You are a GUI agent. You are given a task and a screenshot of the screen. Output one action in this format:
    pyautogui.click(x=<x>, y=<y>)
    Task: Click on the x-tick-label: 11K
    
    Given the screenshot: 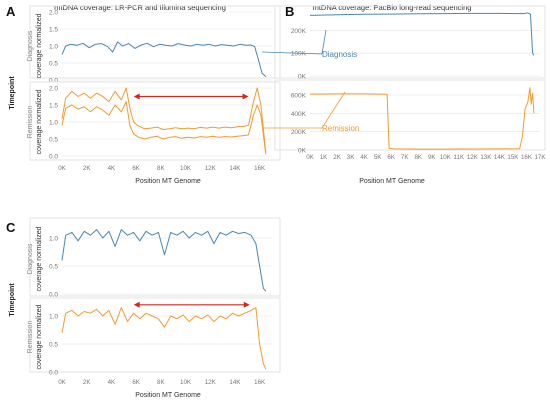 What is the action you would take?
    pyautogui.click(x=459, y=157)
    